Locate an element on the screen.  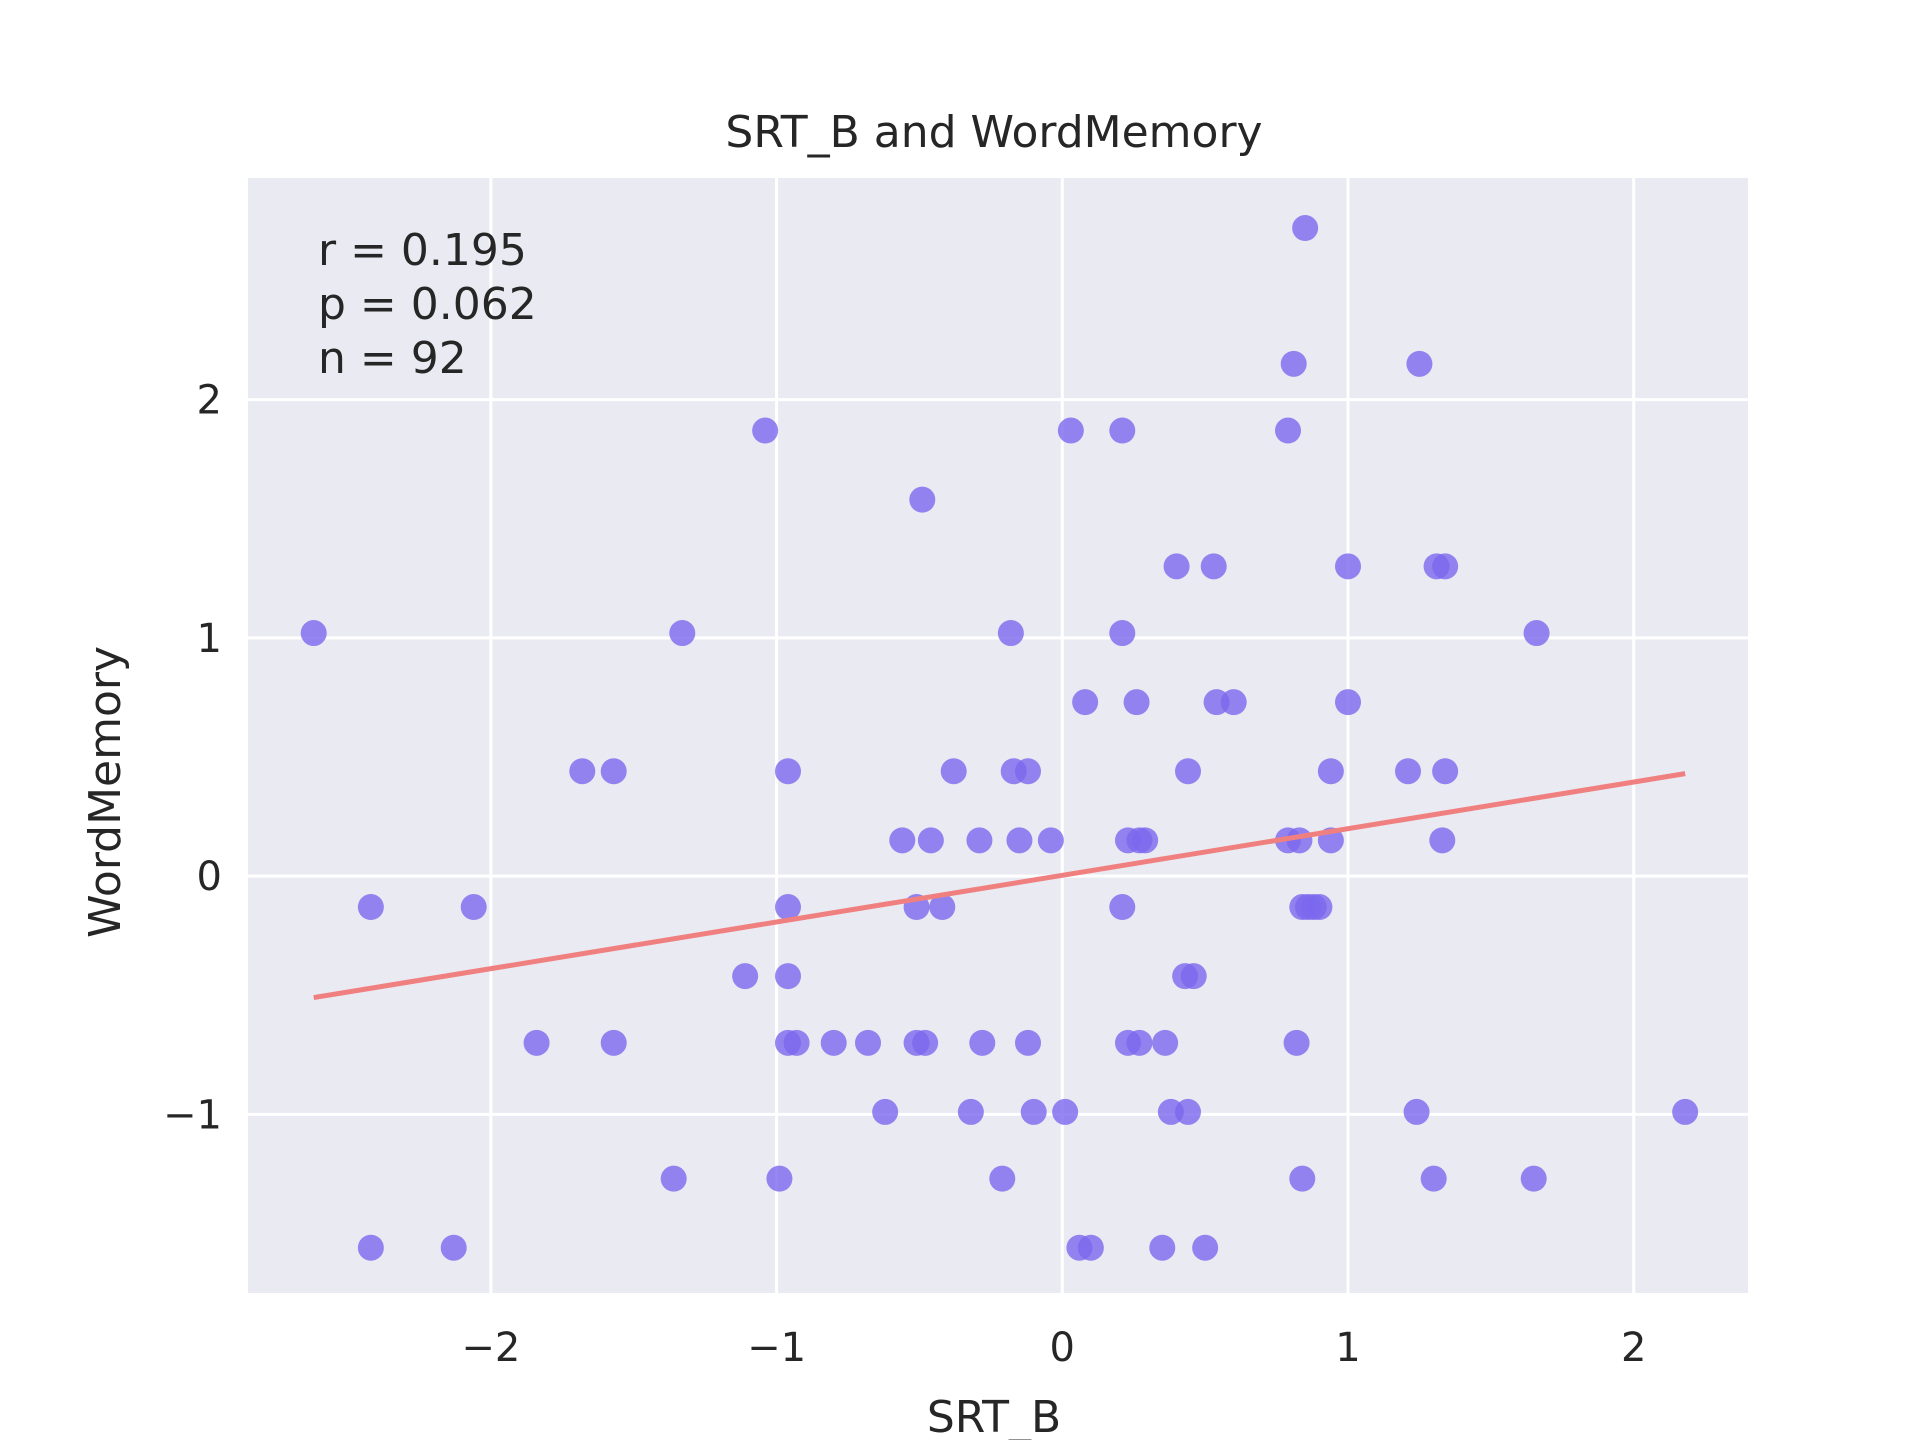
x-axis-label: SRT_B is located at coordinates (994, 1416).